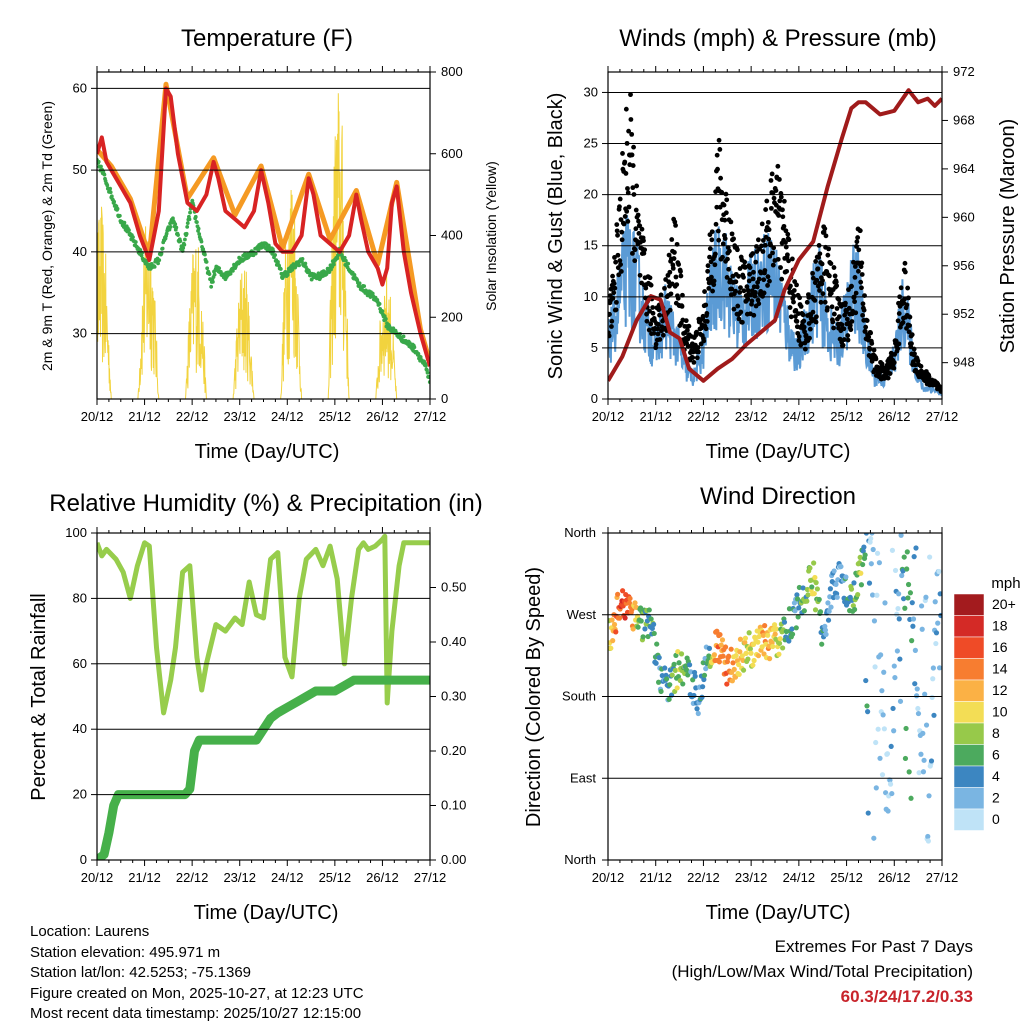 The image size is (1024, 1025). Describe the element at coordinates (964, 119) in the screenshot. I see `y2-tick-label: 968` at that location.